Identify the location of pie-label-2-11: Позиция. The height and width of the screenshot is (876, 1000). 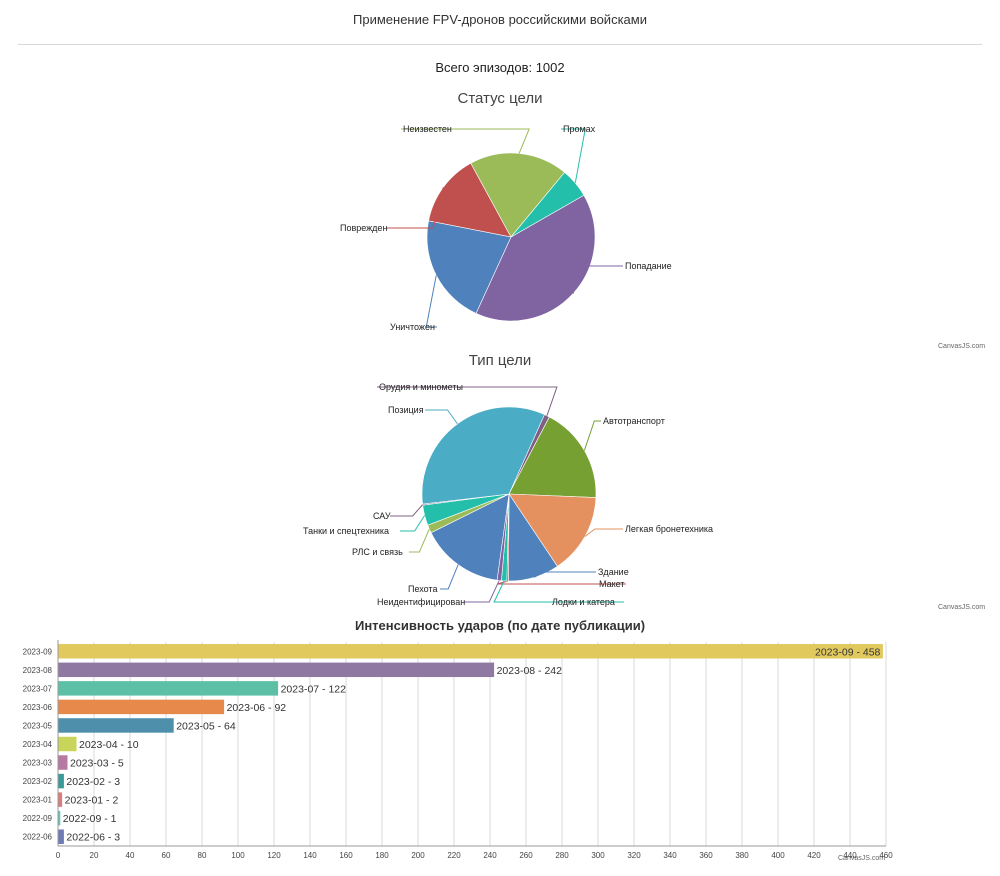
(406, 410).